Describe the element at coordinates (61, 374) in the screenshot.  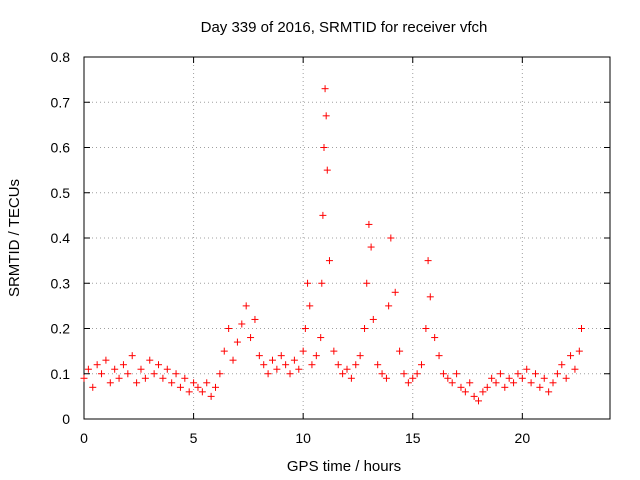
I see `y-tick-label: 0.1` at that location.